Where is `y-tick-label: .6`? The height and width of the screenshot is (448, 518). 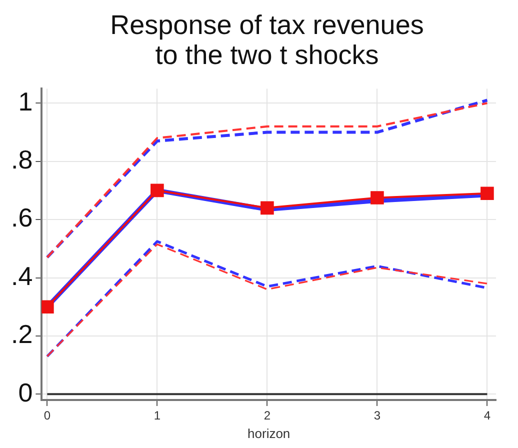
y-tick-label: .6 is located at coordinates (21, 217).